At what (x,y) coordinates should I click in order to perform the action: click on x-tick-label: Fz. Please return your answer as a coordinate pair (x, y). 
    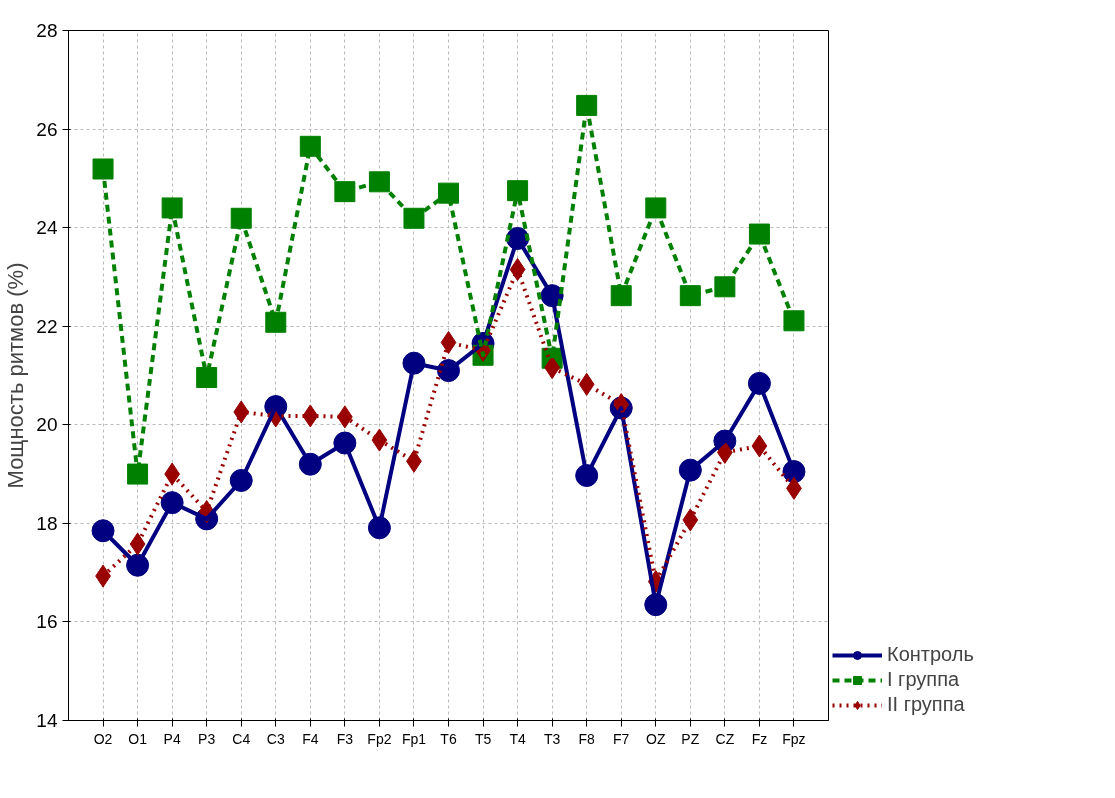
    Looking at the image, I should click on (759, 738).